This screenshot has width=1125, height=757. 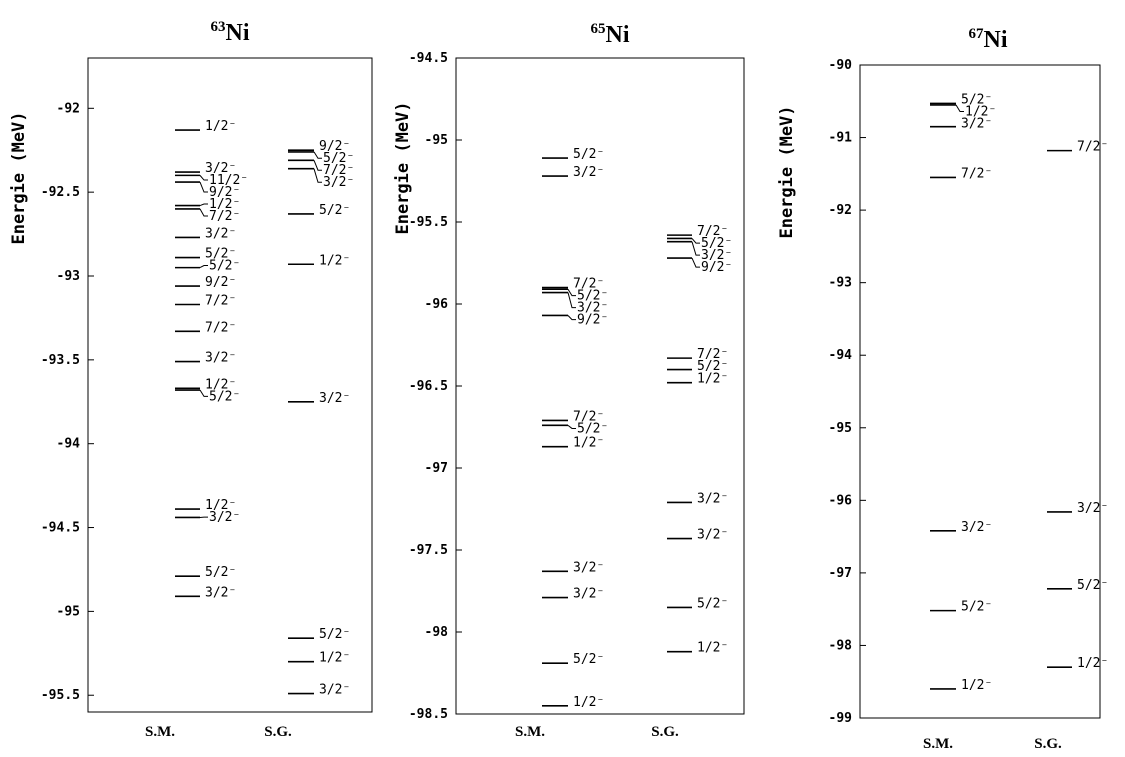 I want to click on mass-number: 63, so click(x=218, y=27).